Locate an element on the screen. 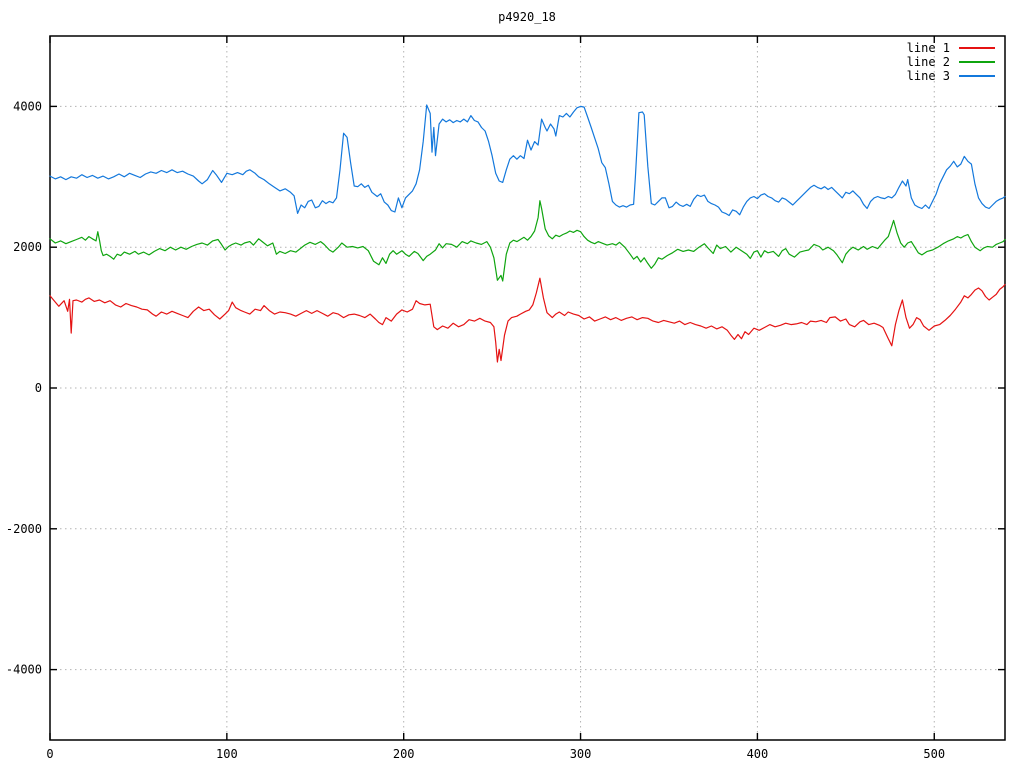  x-tick-label: 0 is located at coordinates (49, 754).